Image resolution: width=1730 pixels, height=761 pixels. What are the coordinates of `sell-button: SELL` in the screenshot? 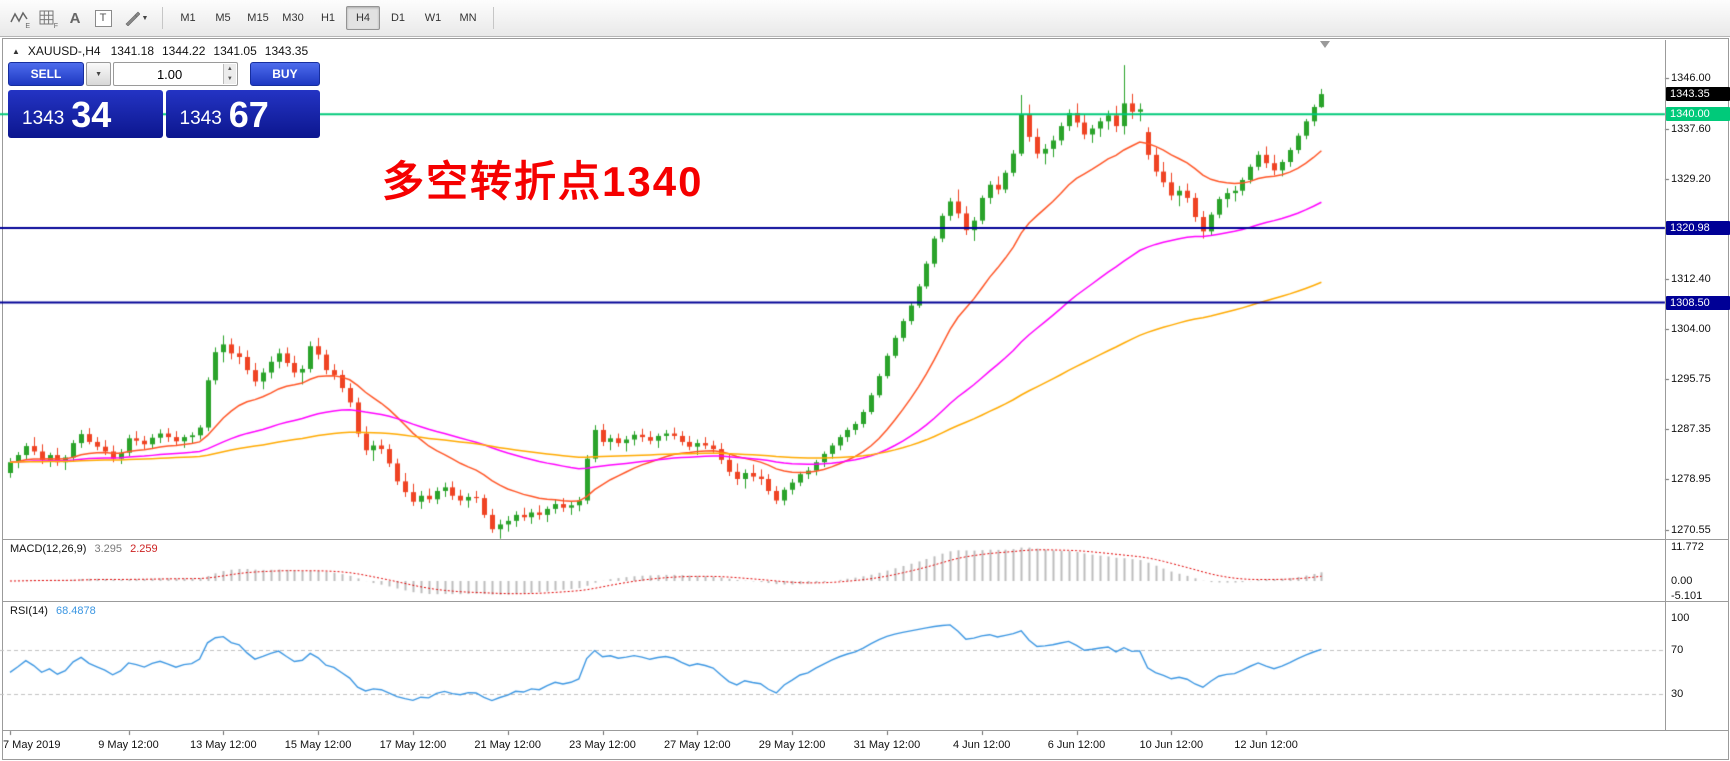 It's located at (46, 74).